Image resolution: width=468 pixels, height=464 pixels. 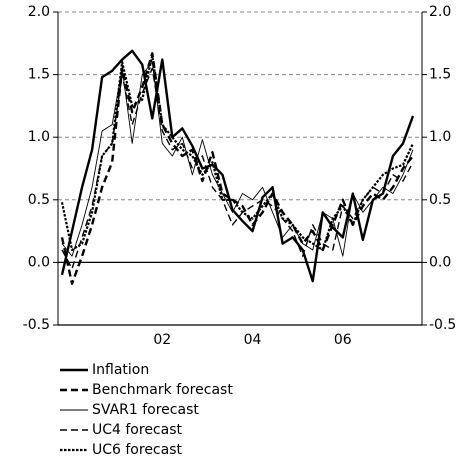 I want to click on y2-tick-label: 1.5, so click(x=440, y=75).